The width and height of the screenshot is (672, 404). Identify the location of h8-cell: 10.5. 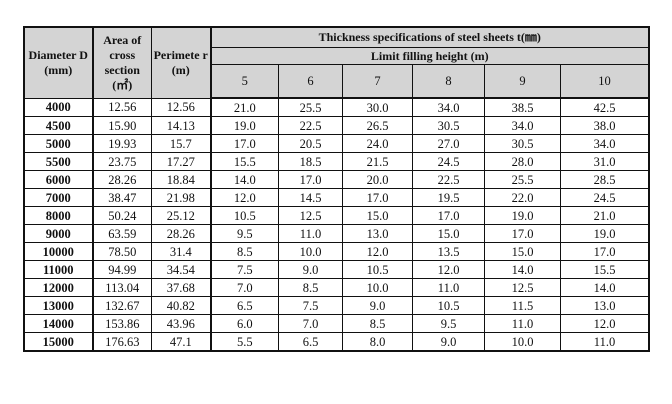
(448, 305).